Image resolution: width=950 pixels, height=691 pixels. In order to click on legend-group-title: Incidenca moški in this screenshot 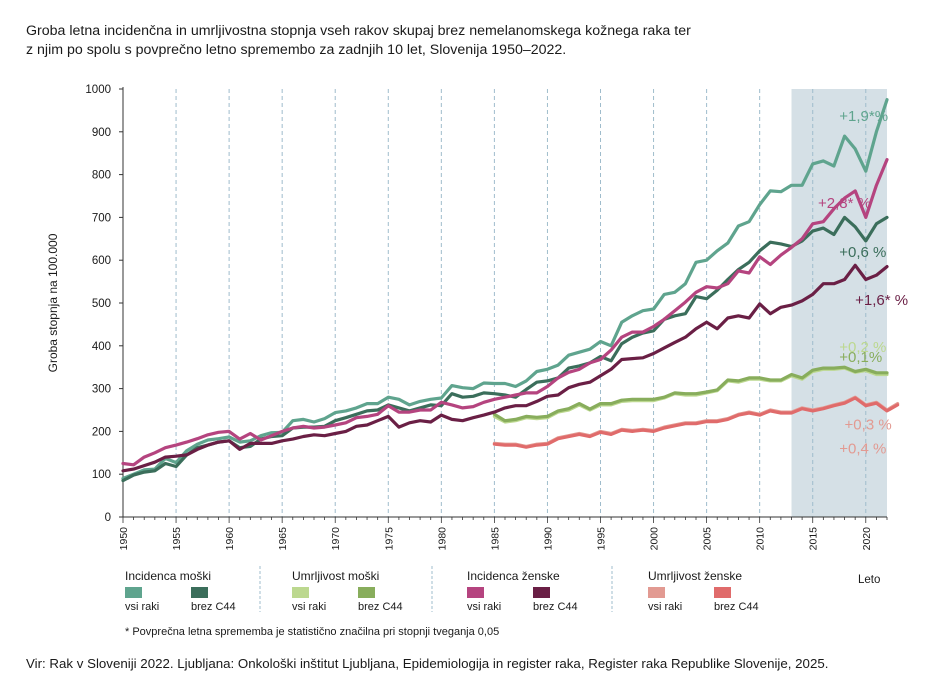, I will do `click(168, 576)`.